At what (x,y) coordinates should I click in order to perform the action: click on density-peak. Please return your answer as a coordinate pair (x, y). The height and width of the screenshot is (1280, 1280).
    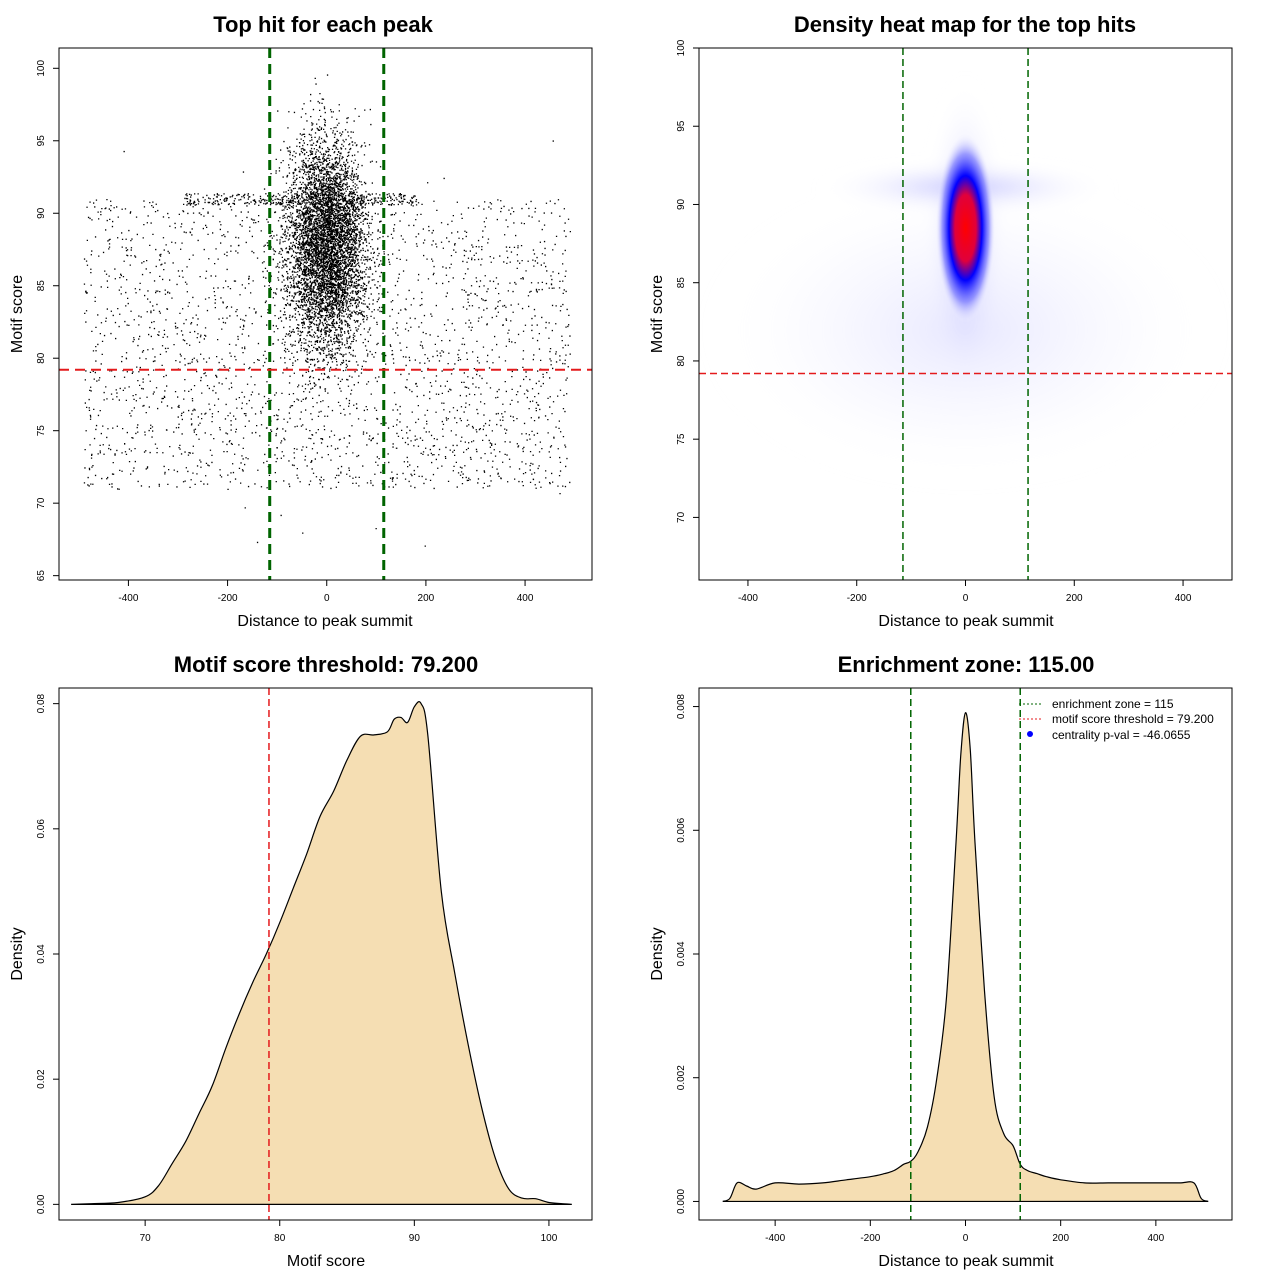
    Looking at the image, I should click on (965, 227).